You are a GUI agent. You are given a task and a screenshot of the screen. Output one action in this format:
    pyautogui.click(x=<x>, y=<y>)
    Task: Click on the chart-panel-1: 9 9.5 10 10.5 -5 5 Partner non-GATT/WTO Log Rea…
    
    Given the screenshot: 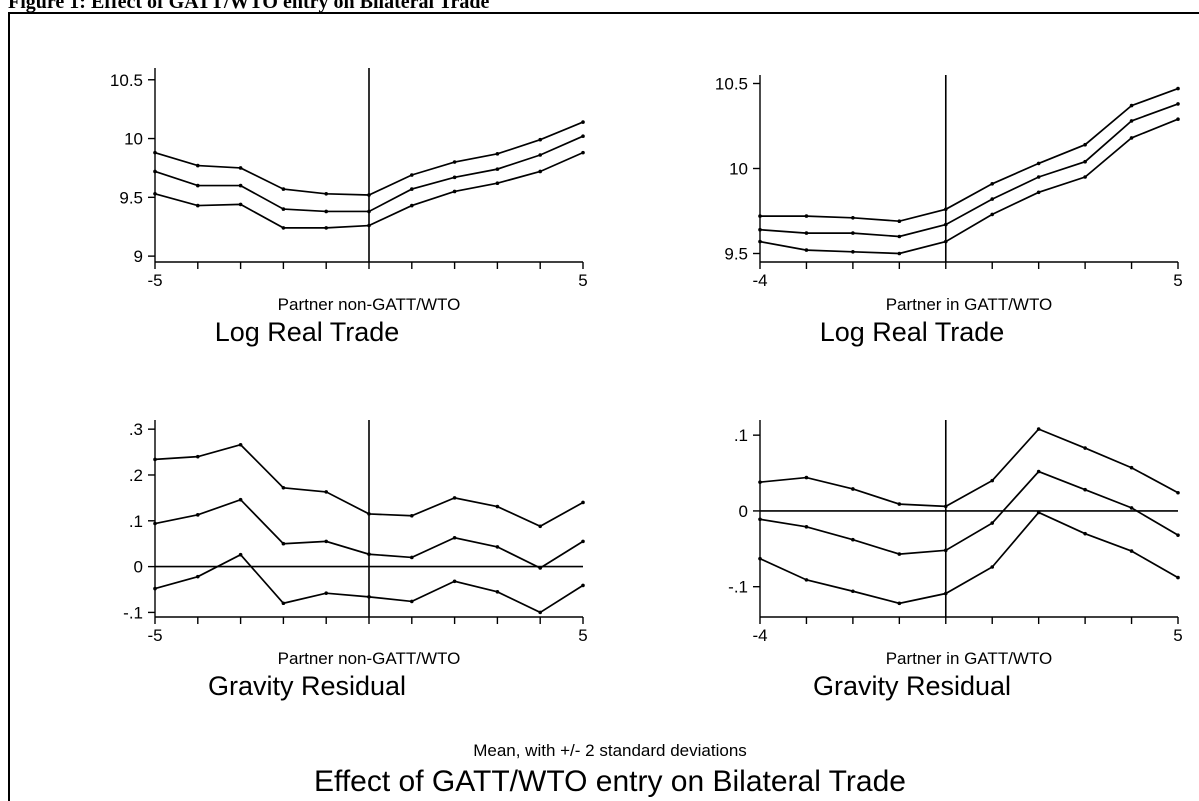 What is the action you would take?
    pyautogui.click(x=349, y=207)
    